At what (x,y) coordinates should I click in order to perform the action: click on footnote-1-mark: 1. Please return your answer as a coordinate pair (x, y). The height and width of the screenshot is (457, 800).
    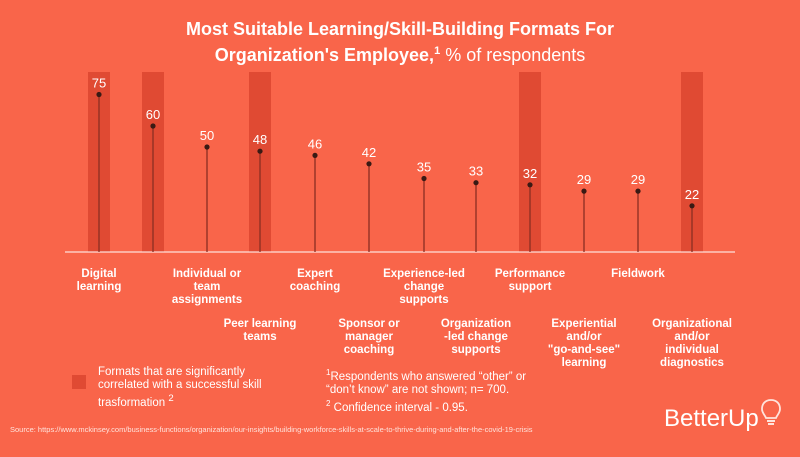
    Looking at the image, I should click on (328, 372).